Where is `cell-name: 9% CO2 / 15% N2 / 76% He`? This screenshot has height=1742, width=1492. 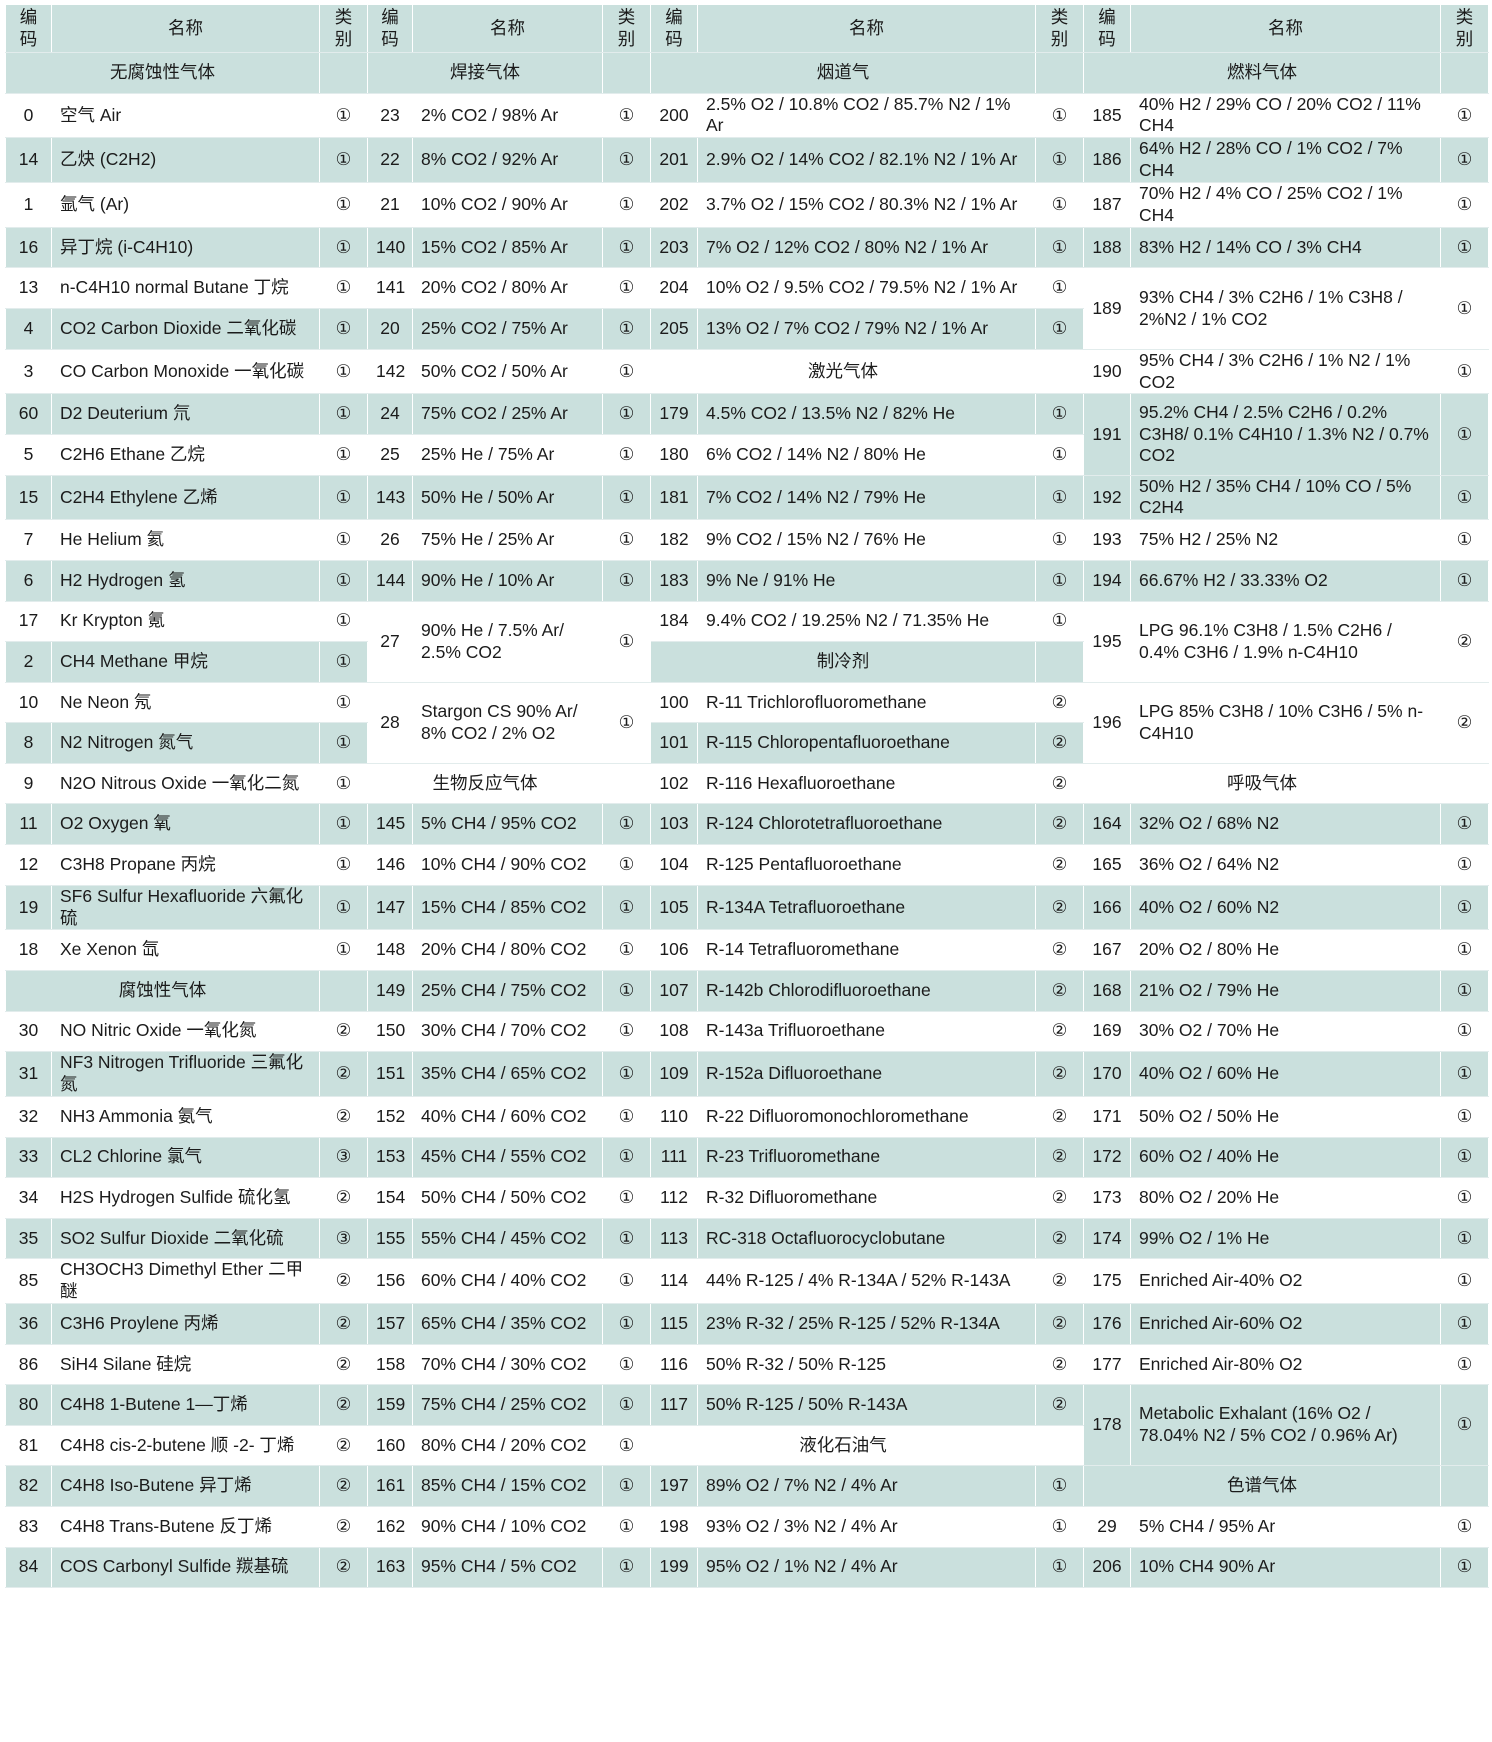
cell-name: 9% CO2 / 15% N2 / 76% He is located at coordinates (866, 540).